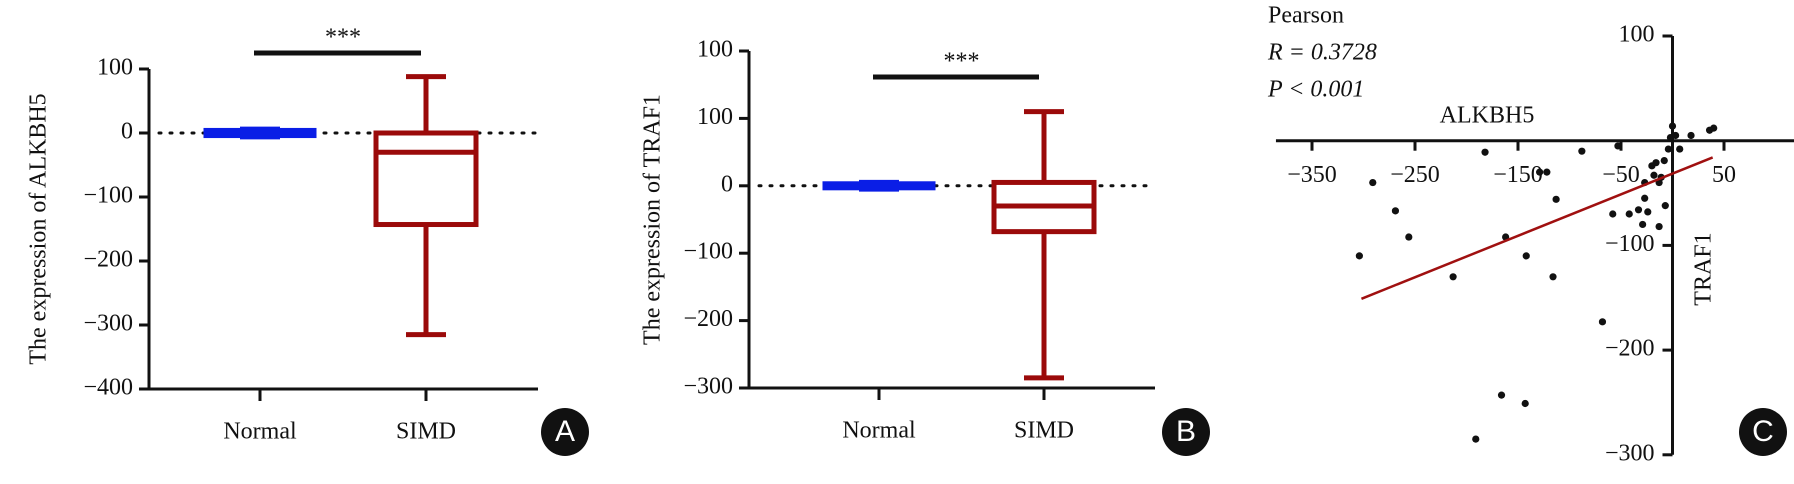 Image resolution: width=1794 pixels, height=484 pixels. Describe the element at coordinates (108, 388) in the screenshot. I see `y-tick-label: −400` at that location.